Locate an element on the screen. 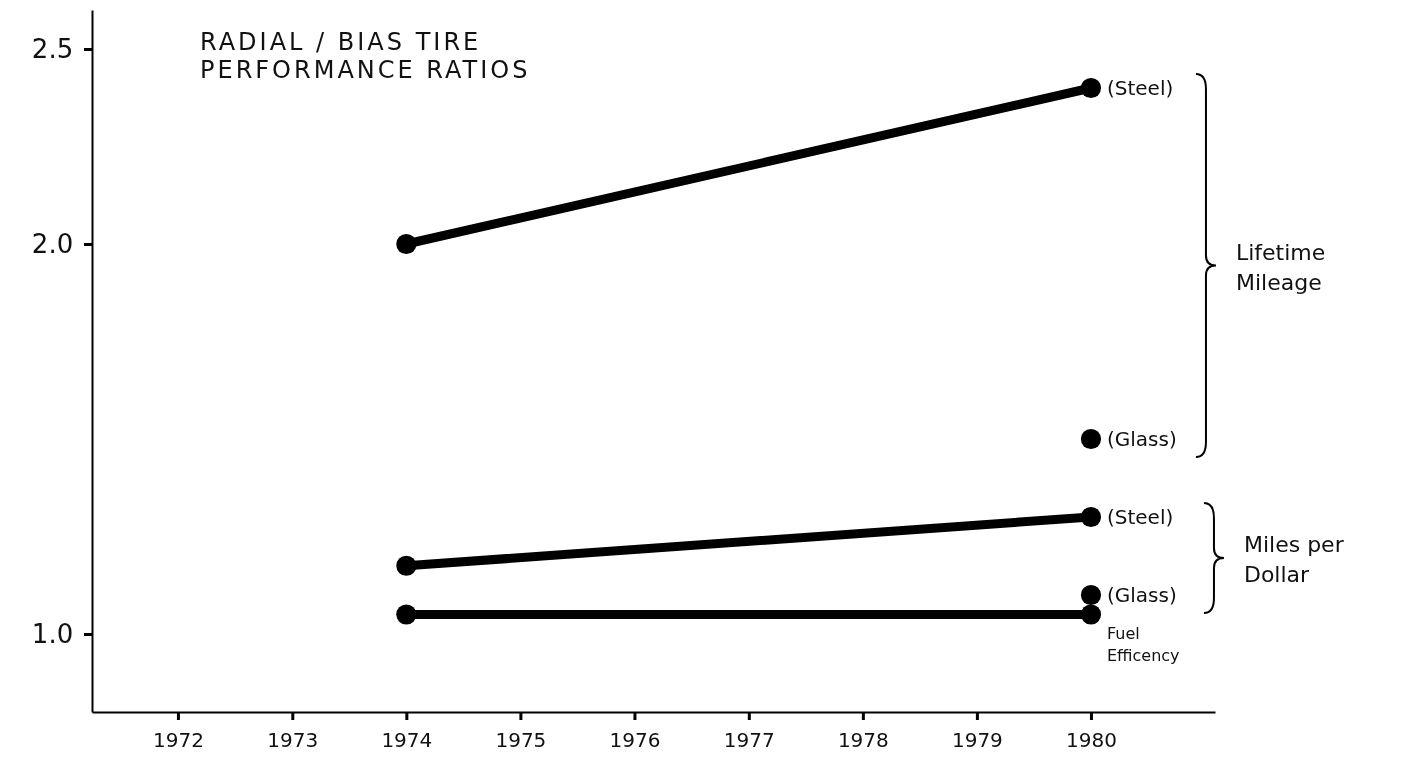 The height and width of the screenshot is (759, 1419). text: RADIAL / BIAS TIRE PERFORMANCE RATIOS is located at coordinates (365, 56).